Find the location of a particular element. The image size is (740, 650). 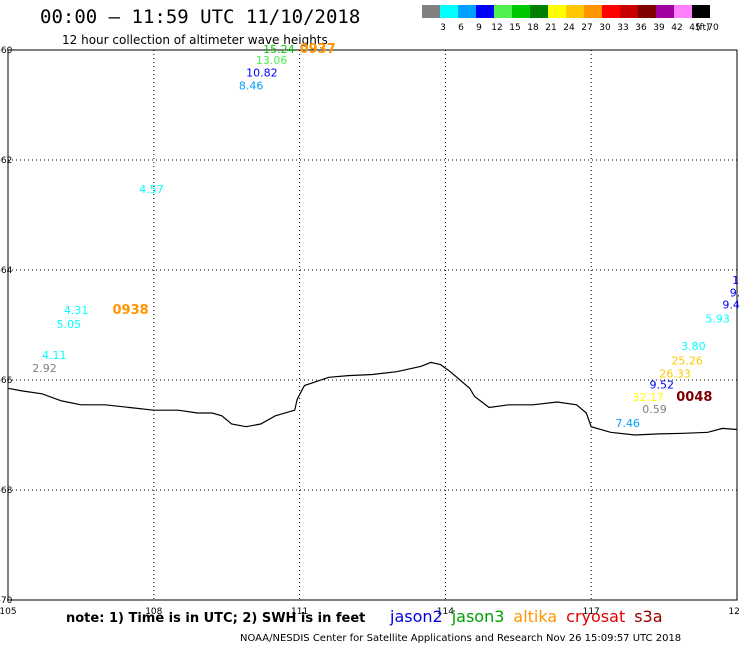

chart-title: 00:00 – 11:59 UTC 11/10/2018 is located at coordinates (200, 17).